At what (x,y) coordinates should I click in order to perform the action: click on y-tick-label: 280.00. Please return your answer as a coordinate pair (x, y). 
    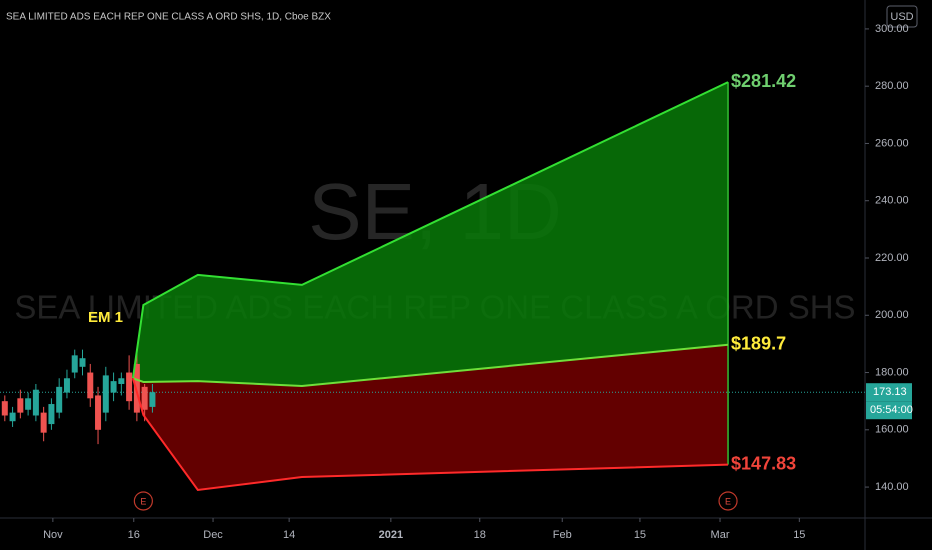
    Looking at the image, I should click on (892, 86).